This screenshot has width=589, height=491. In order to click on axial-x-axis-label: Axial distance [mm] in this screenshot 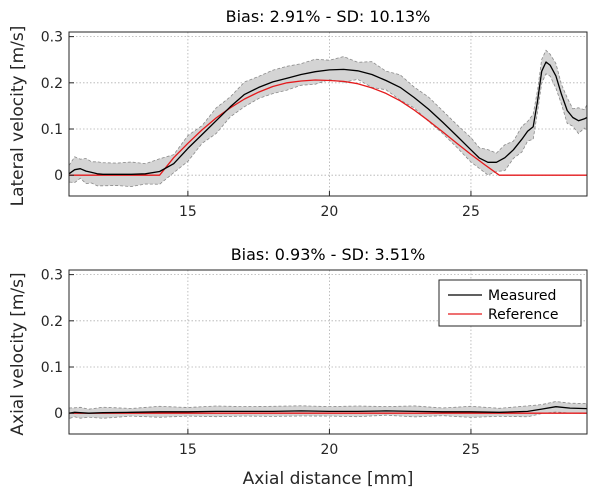, I will do `click(328, 479)`.